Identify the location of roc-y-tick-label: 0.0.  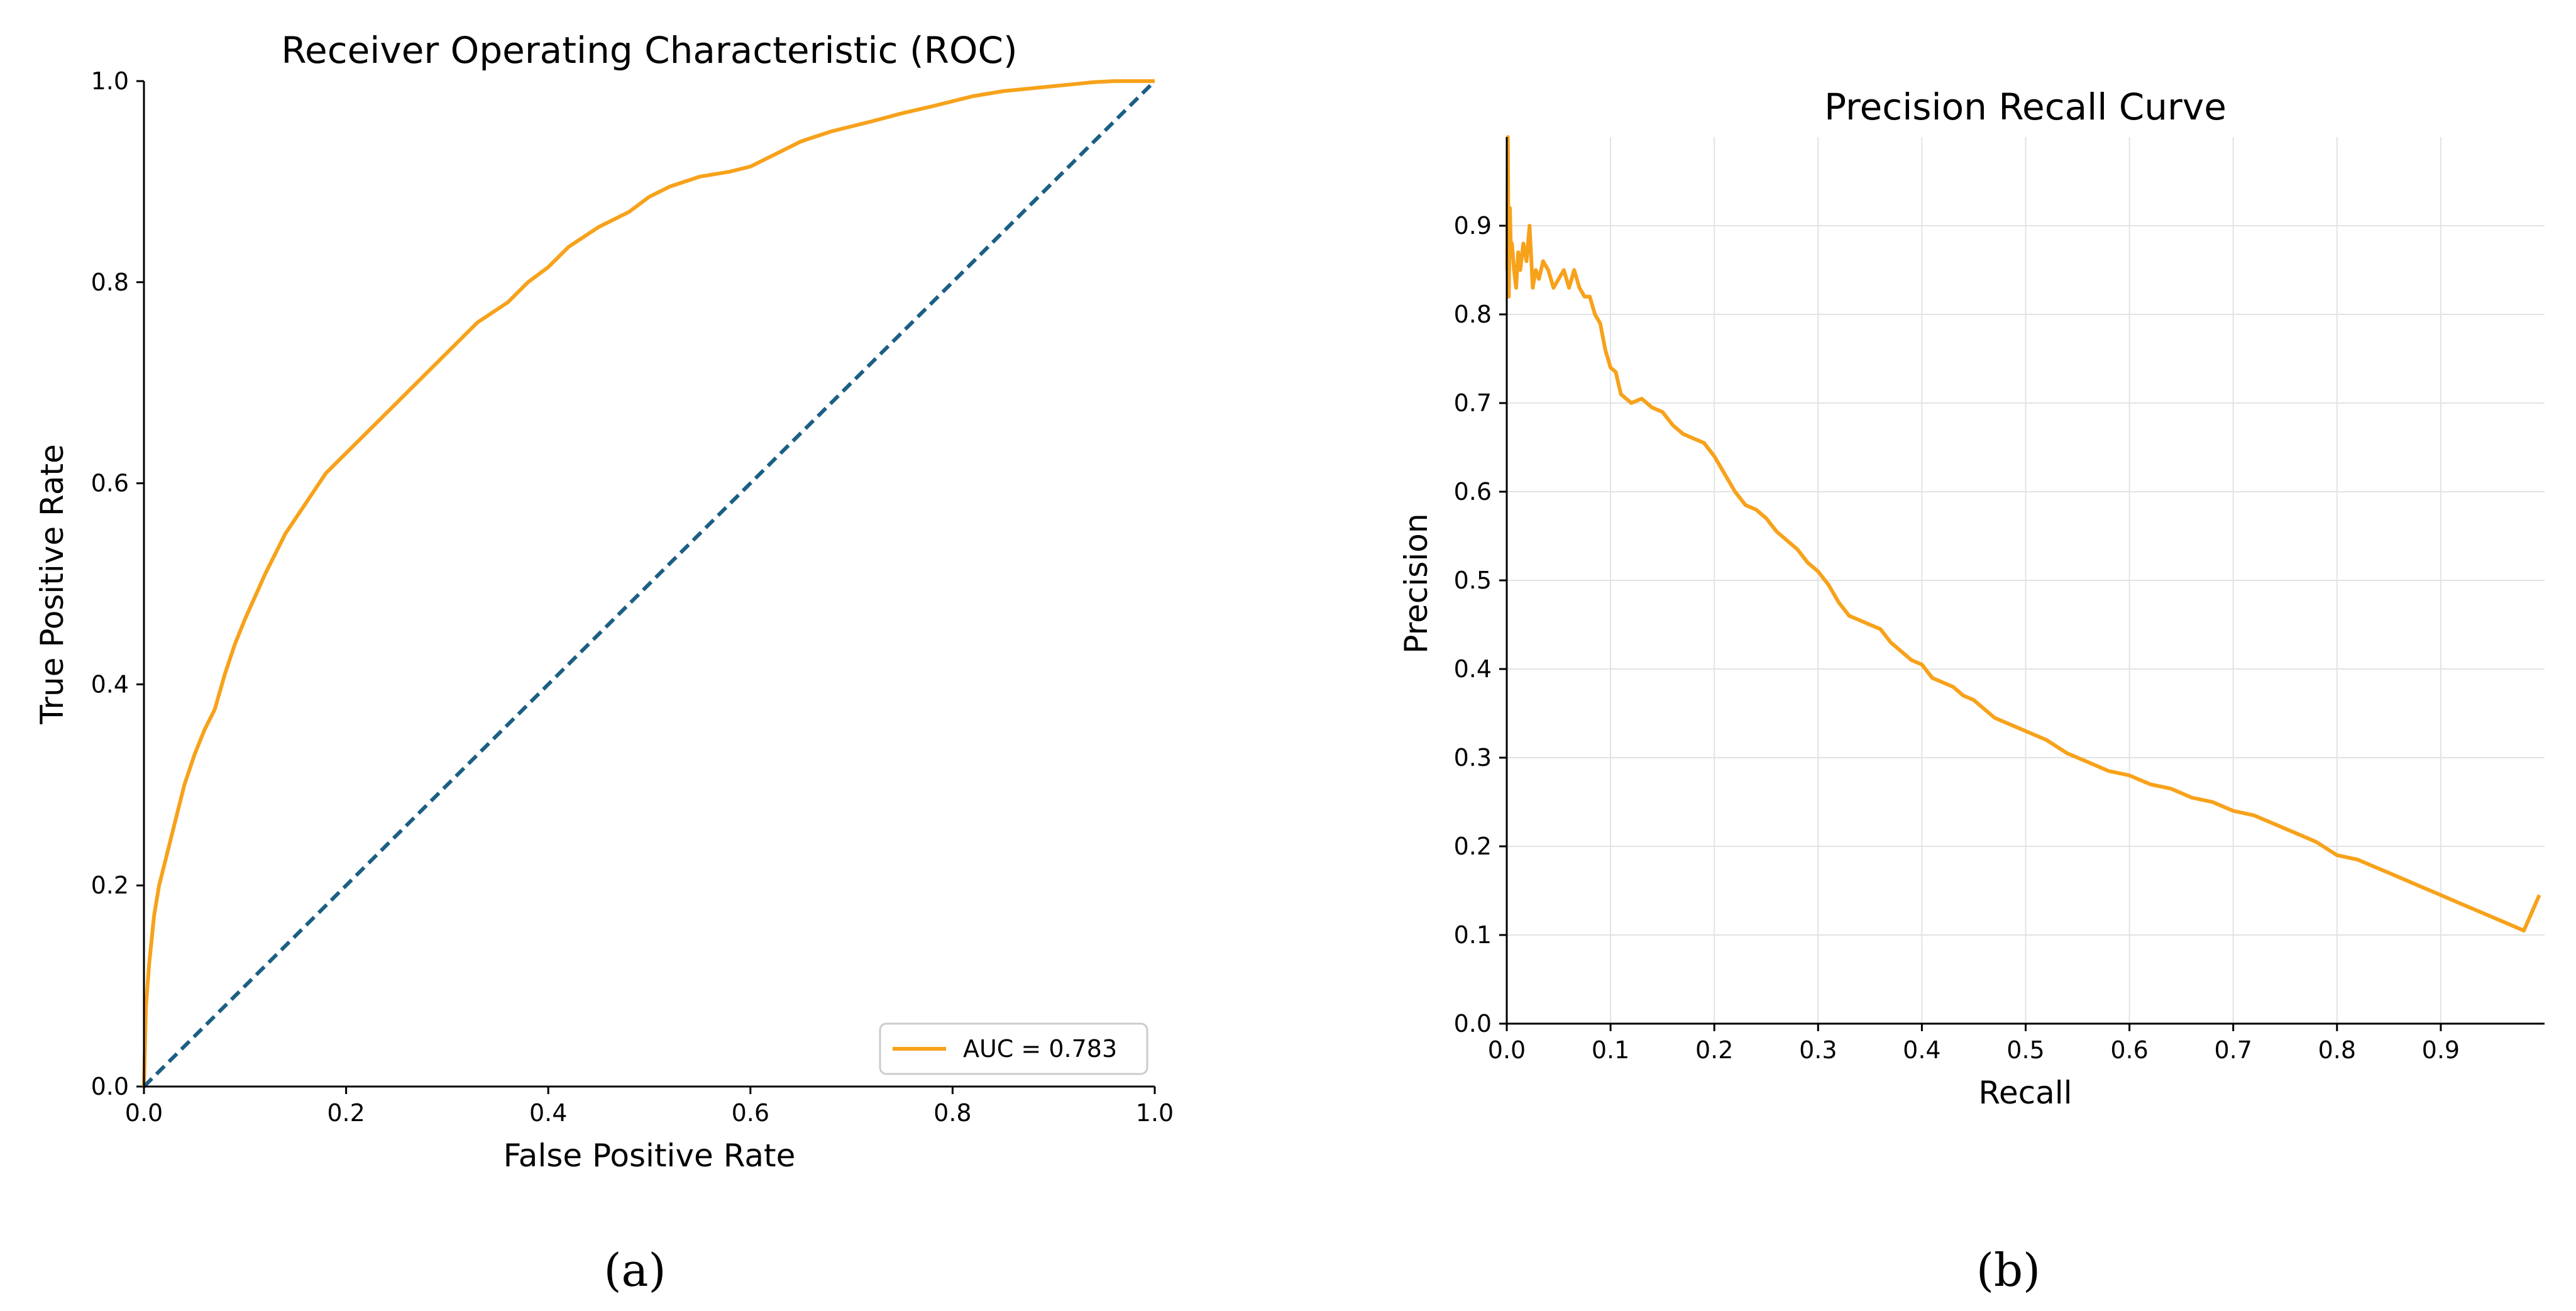
(110, 1087).